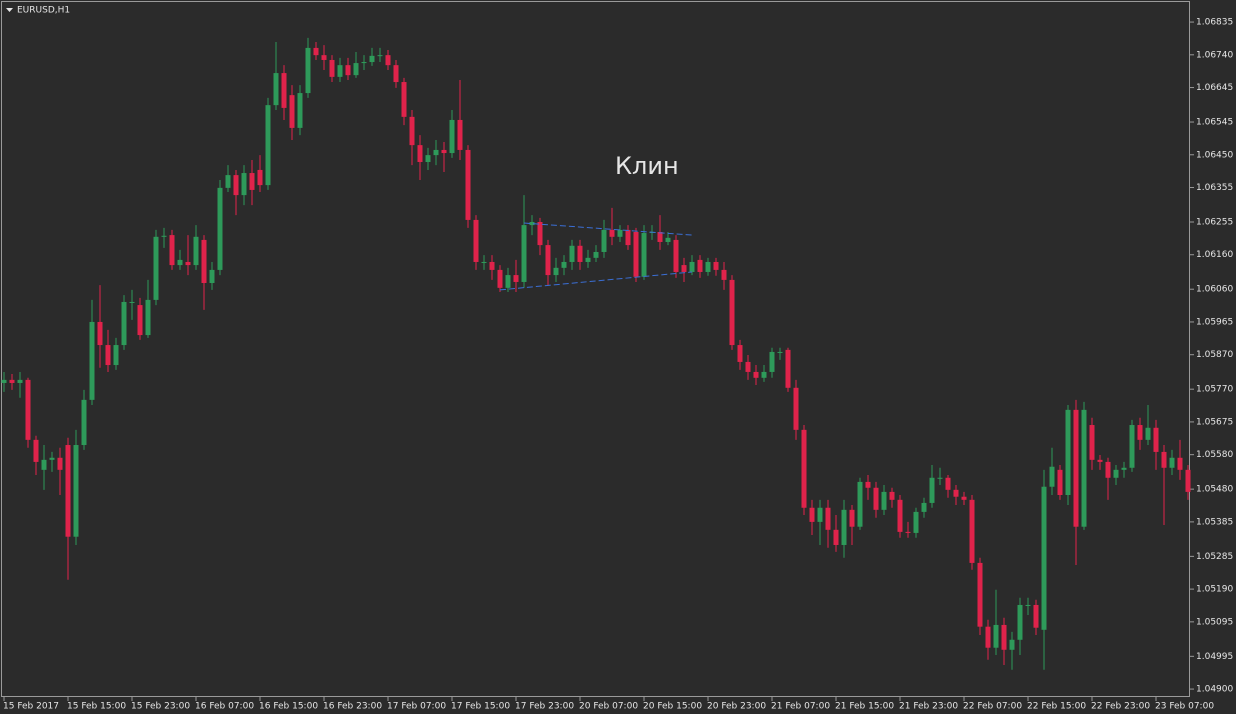 This screenshot has height=714, width=1236. Describe the element at coordinates (864, 707) in the screenshot. I see `x-tick-label: 21 Feb 15:00` at that location.